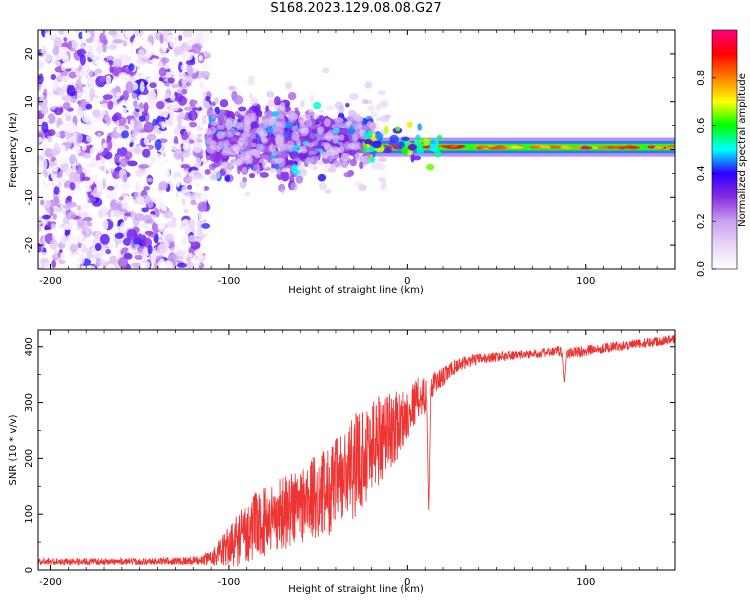 The height and width of the screenshot is (600, 750). Describe the element at coordinates (13, 449) in the screenshot. I see `snr-y-label: SNR (10 * v/v)` at that location.